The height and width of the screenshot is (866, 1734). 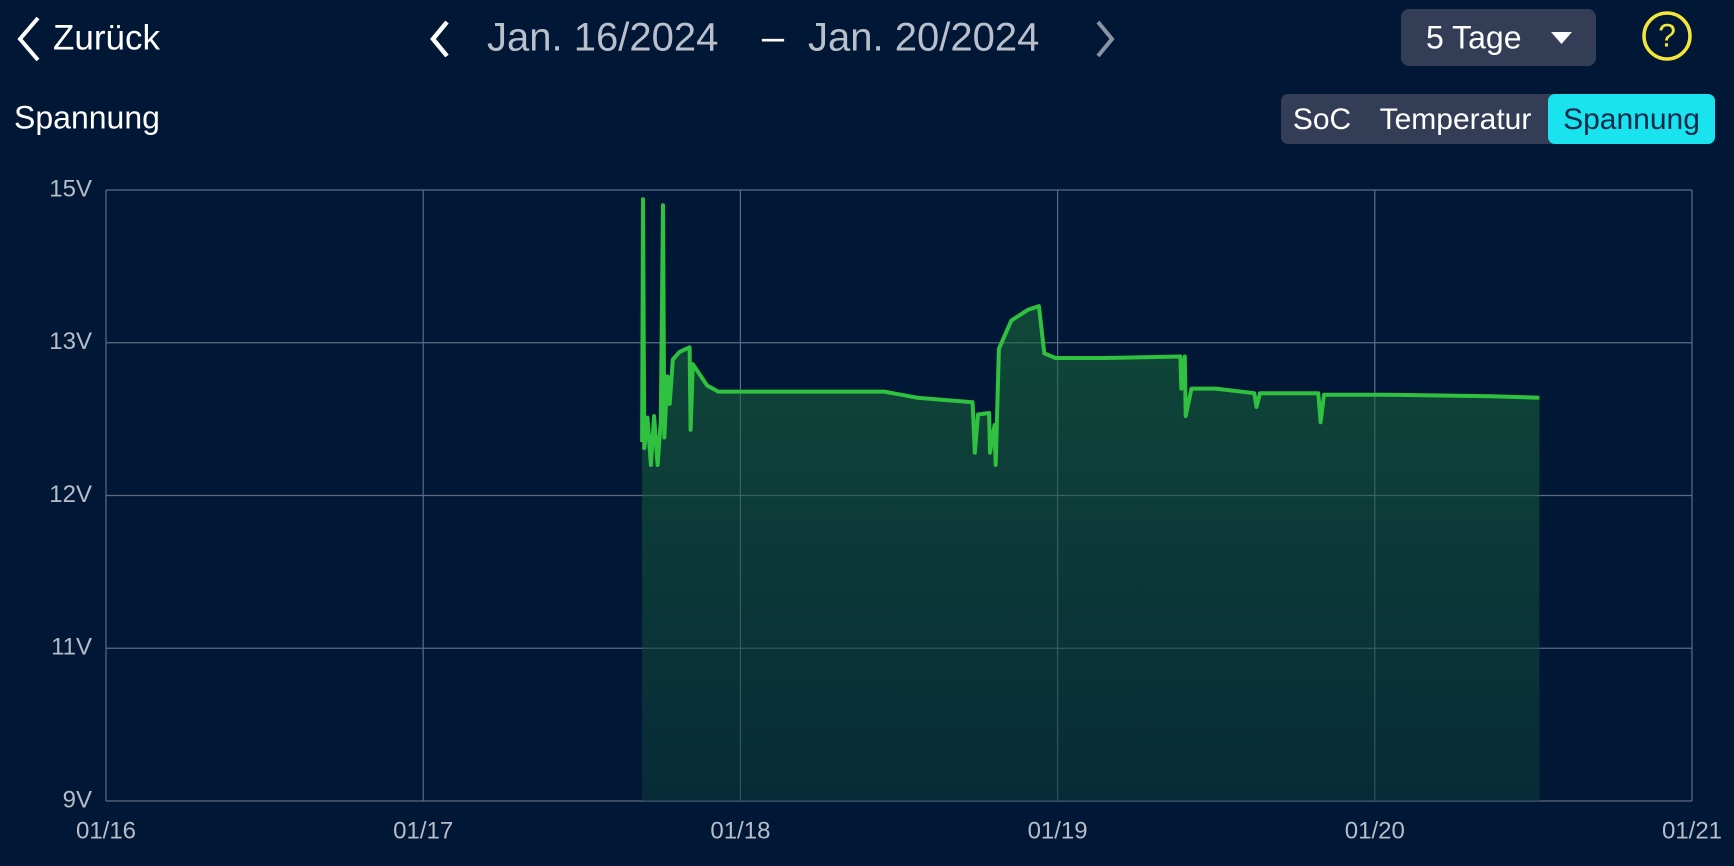 I want to click on y-tick-label: 9V, so click(x=77, y=799).